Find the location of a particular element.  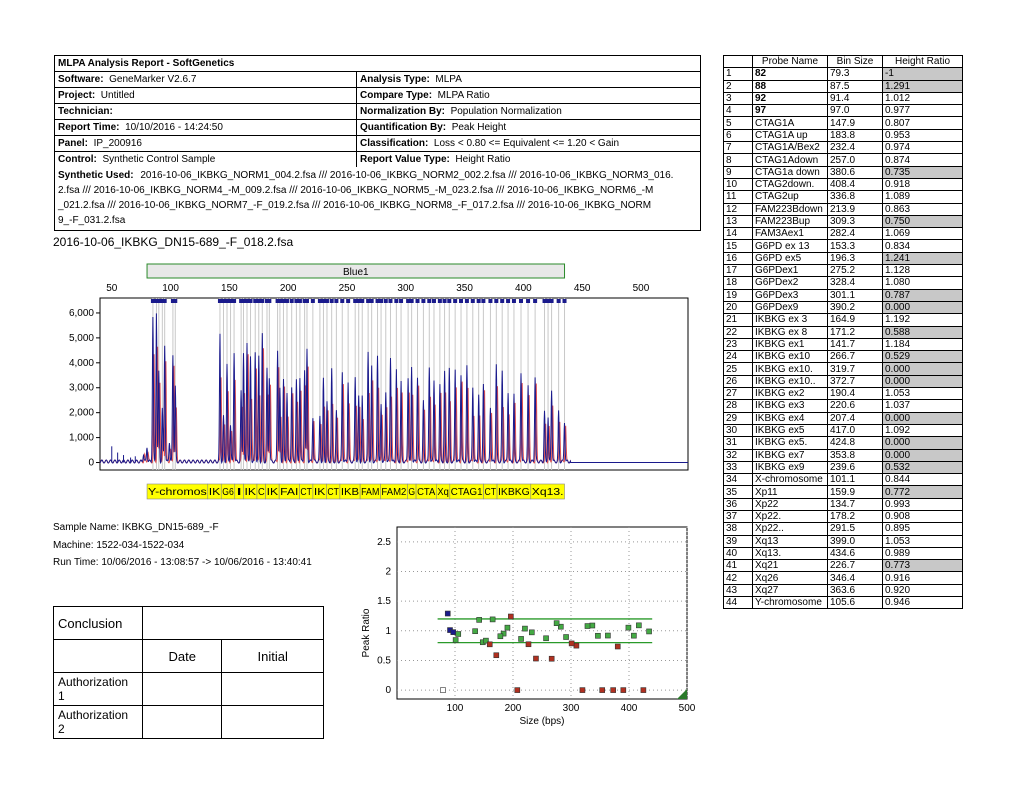

probe-name: Xq13 is located at coordinates (790, 541).